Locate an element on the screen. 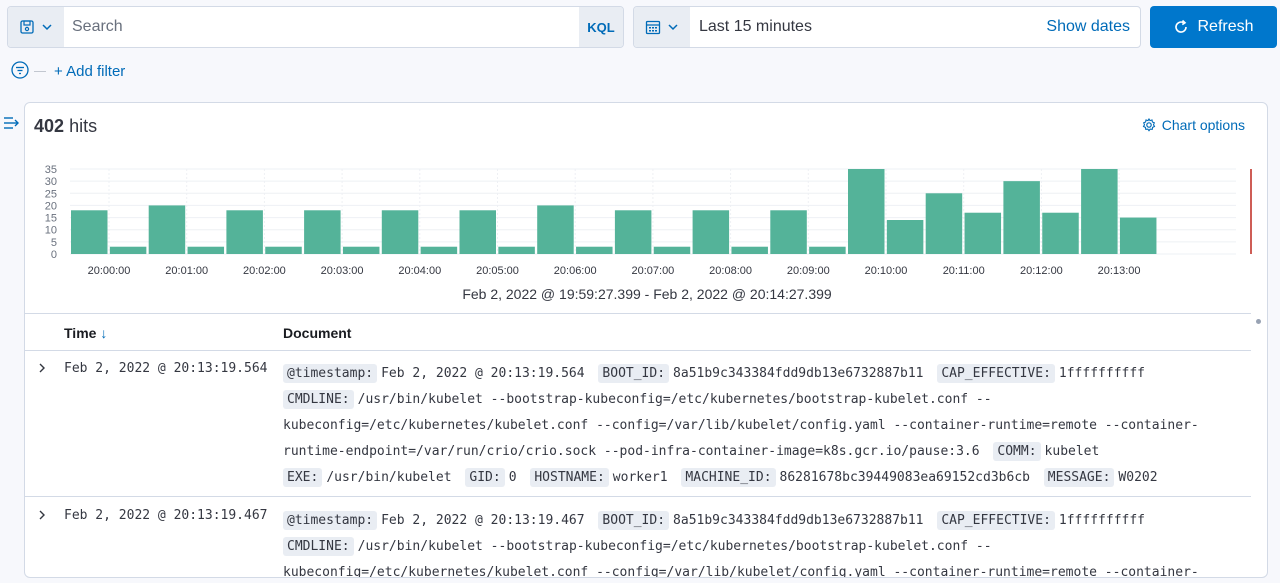 The height and width of the screenshot is (583, 1280). filter-divider is located at coordinates (40, 71).